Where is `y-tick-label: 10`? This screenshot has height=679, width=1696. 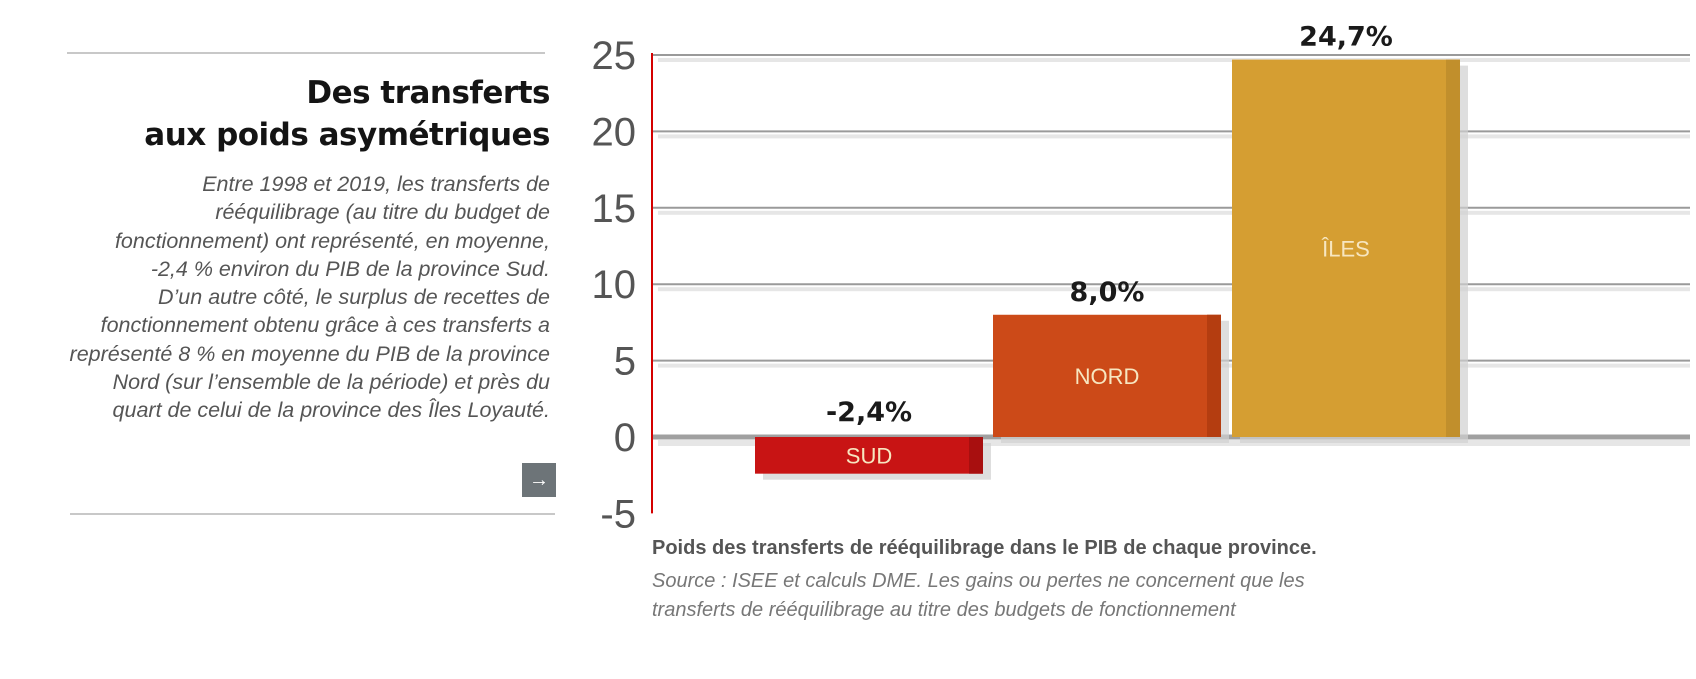
y-tick-label: 10 is located at coordinates (614, 285).